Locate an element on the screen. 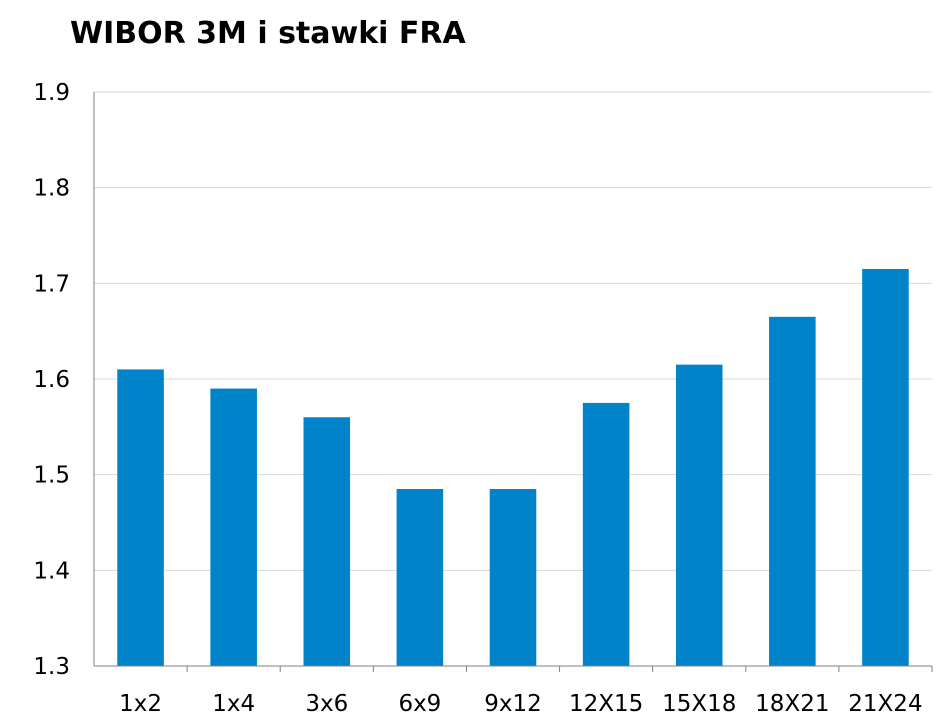  y-tick-label: 1.8 is located at coordinates (51, 189).